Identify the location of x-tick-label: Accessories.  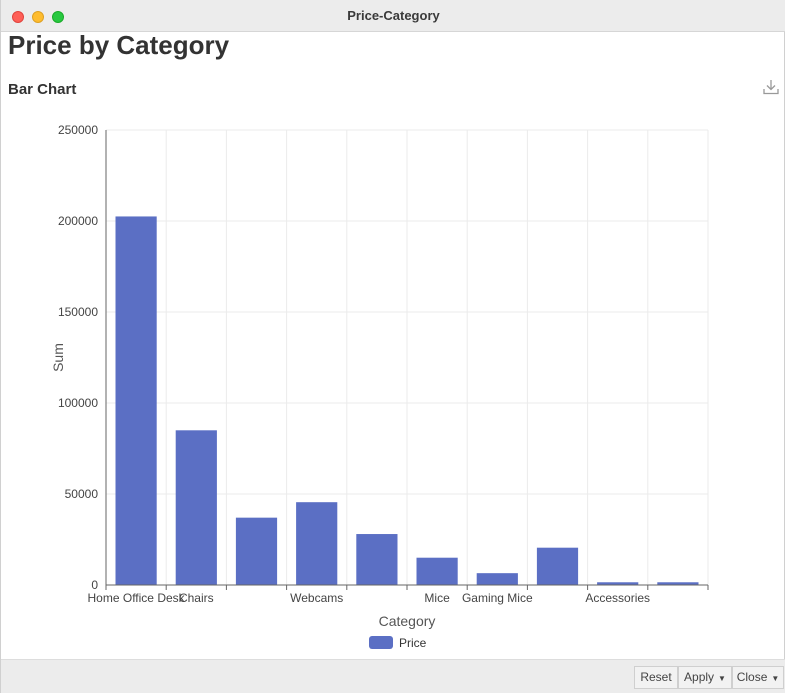
(617, 598).